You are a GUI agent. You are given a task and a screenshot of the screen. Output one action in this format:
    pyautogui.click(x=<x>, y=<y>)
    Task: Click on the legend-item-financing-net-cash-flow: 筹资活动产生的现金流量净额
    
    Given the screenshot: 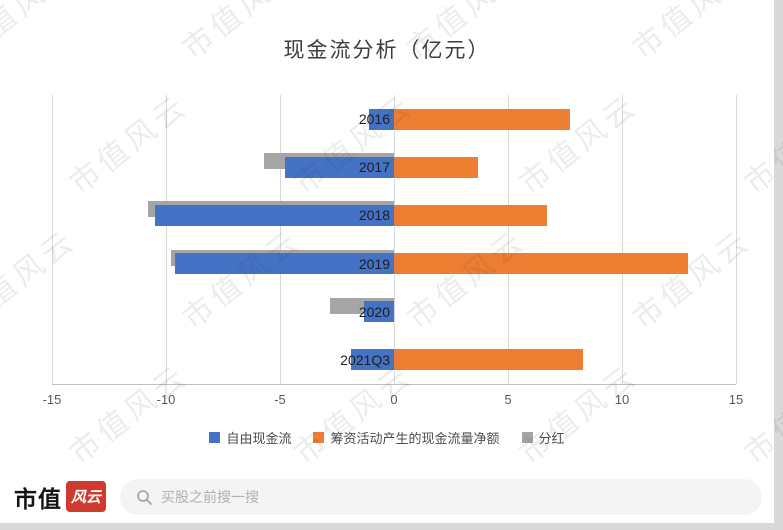 What is the action you would take?
    pyautogui.click(x=406, y=437)
    